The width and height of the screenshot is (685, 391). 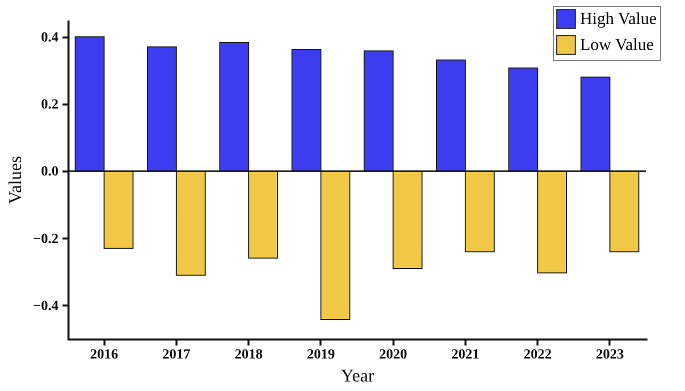 I want to click on y-tick-label: 0.4, so click(x=49, y=38).